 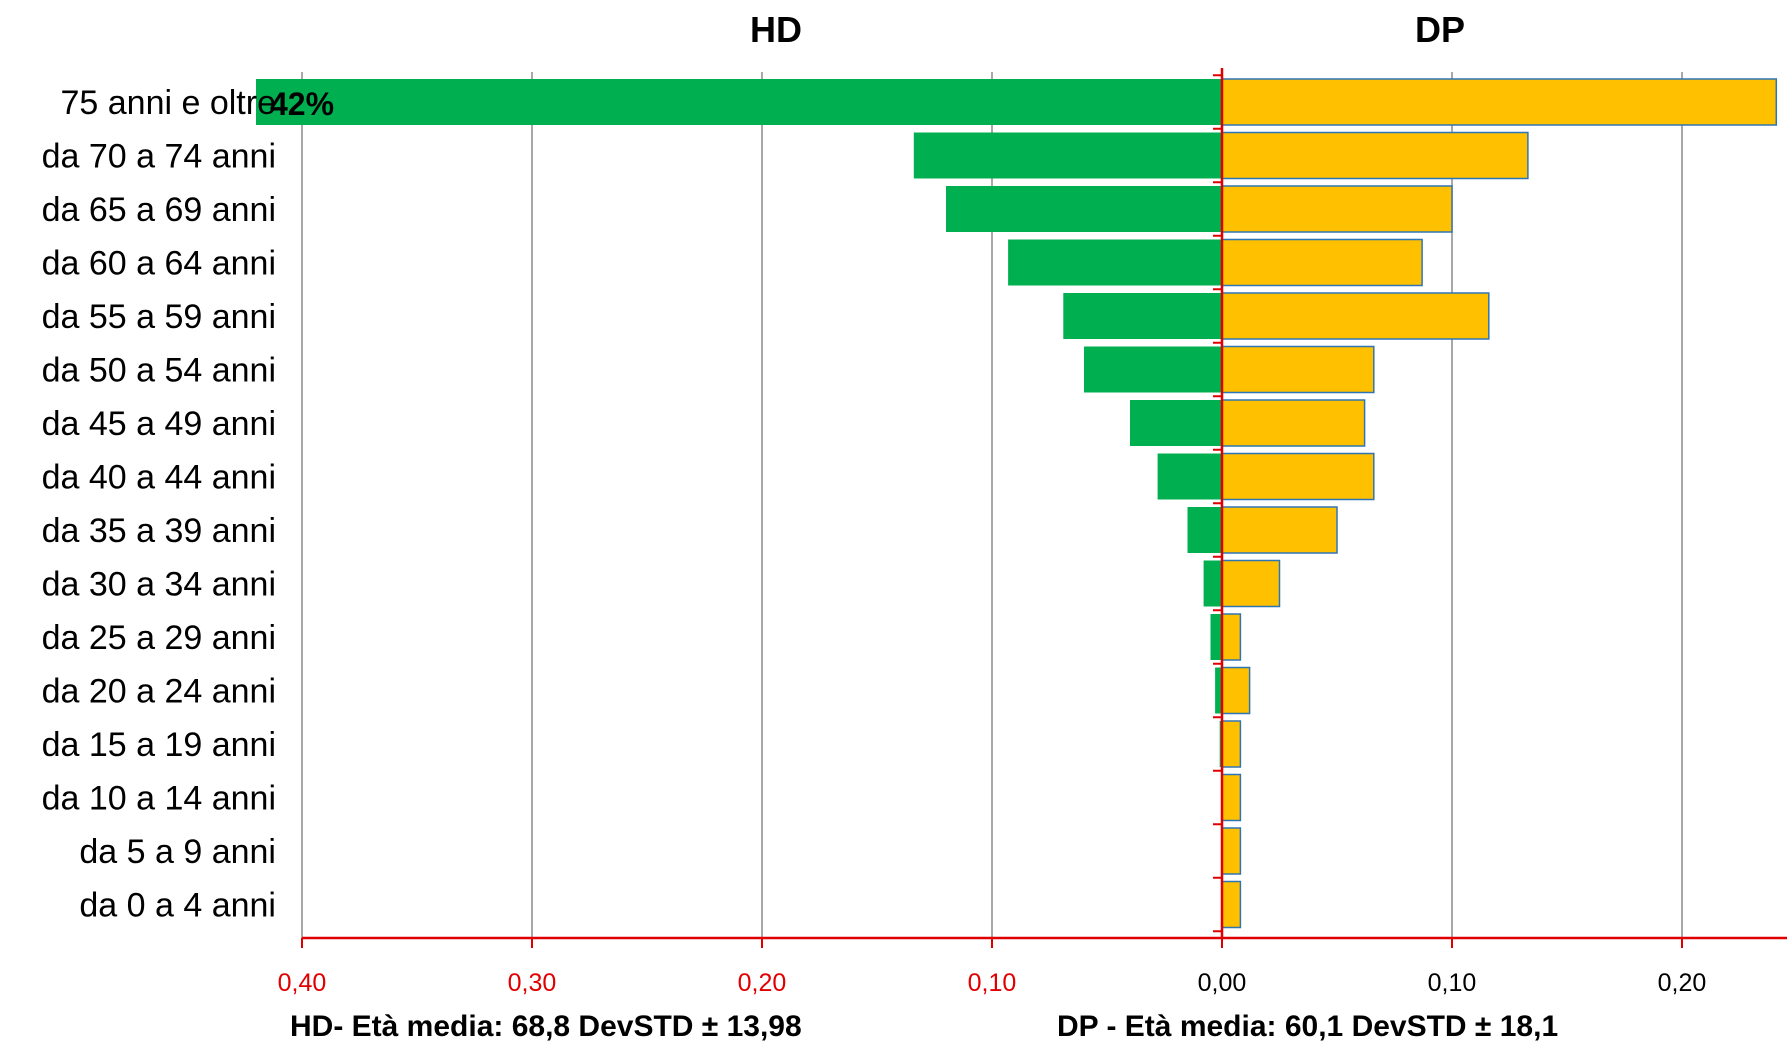 I want to click on category-label: da 50 a 54 anni, so click(x=159, y=371).